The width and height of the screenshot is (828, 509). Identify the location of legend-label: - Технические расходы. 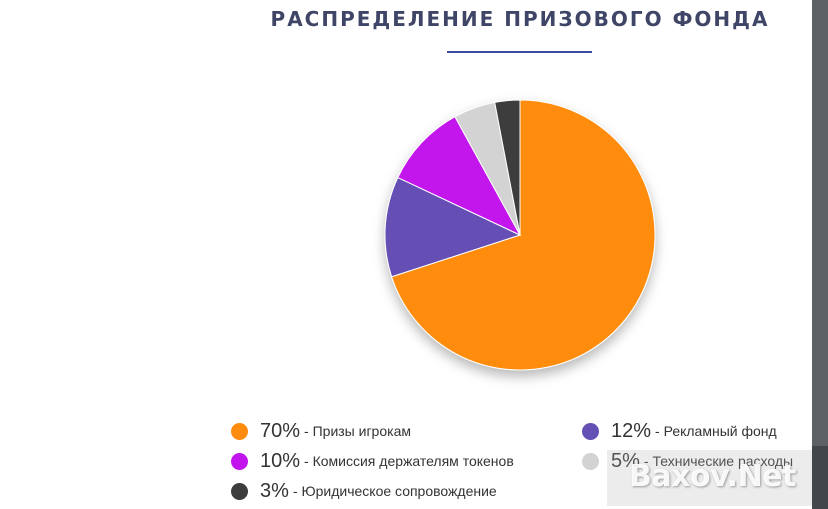
(718, 461).